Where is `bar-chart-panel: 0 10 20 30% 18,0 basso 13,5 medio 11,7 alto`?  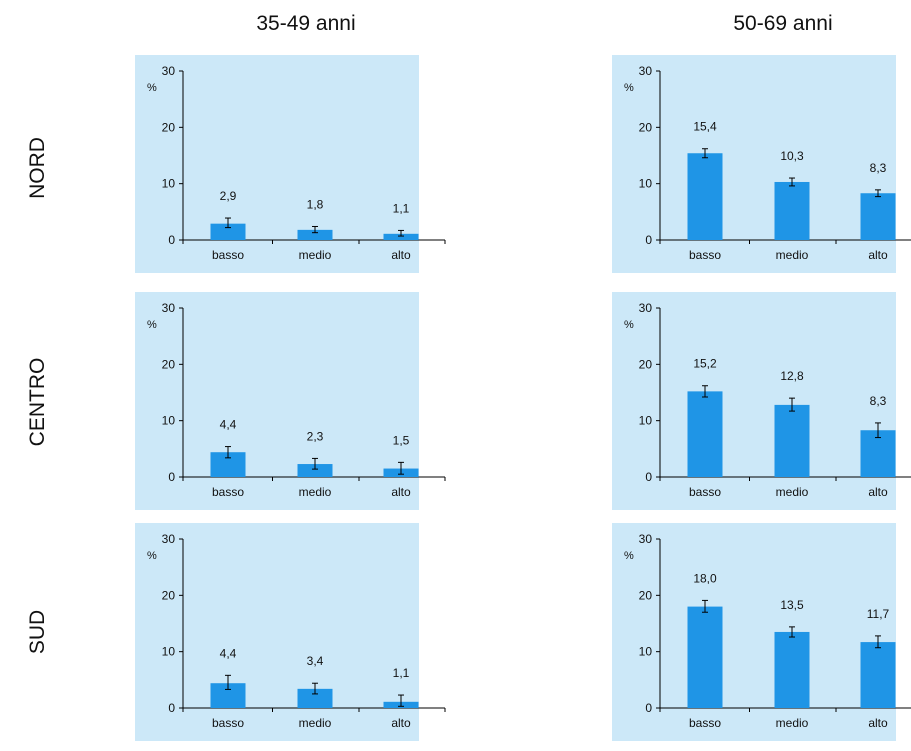 bar-chart-panel: 0 10 20 30% 18,0 basso 13,5 medio 11,7 alto is located at coordinates (761, 632).